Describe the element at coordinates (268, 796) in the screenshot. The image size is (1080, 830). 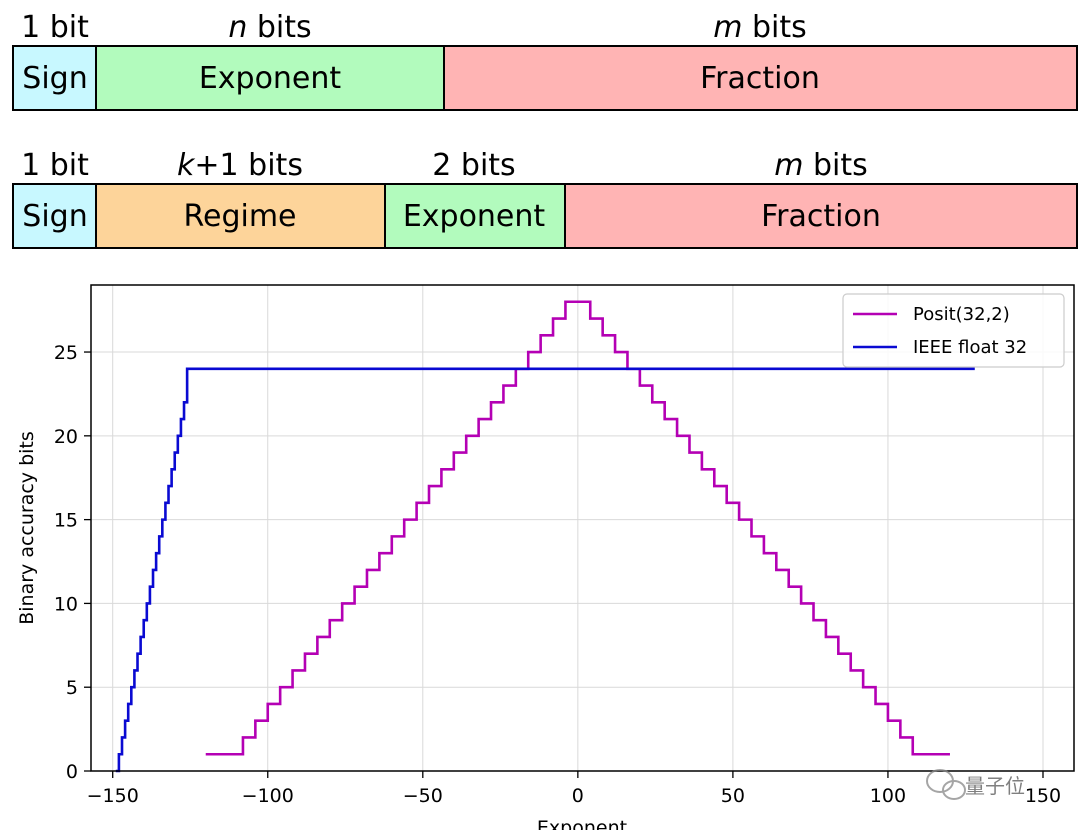
I see `x-tick-label: −100` at that location.